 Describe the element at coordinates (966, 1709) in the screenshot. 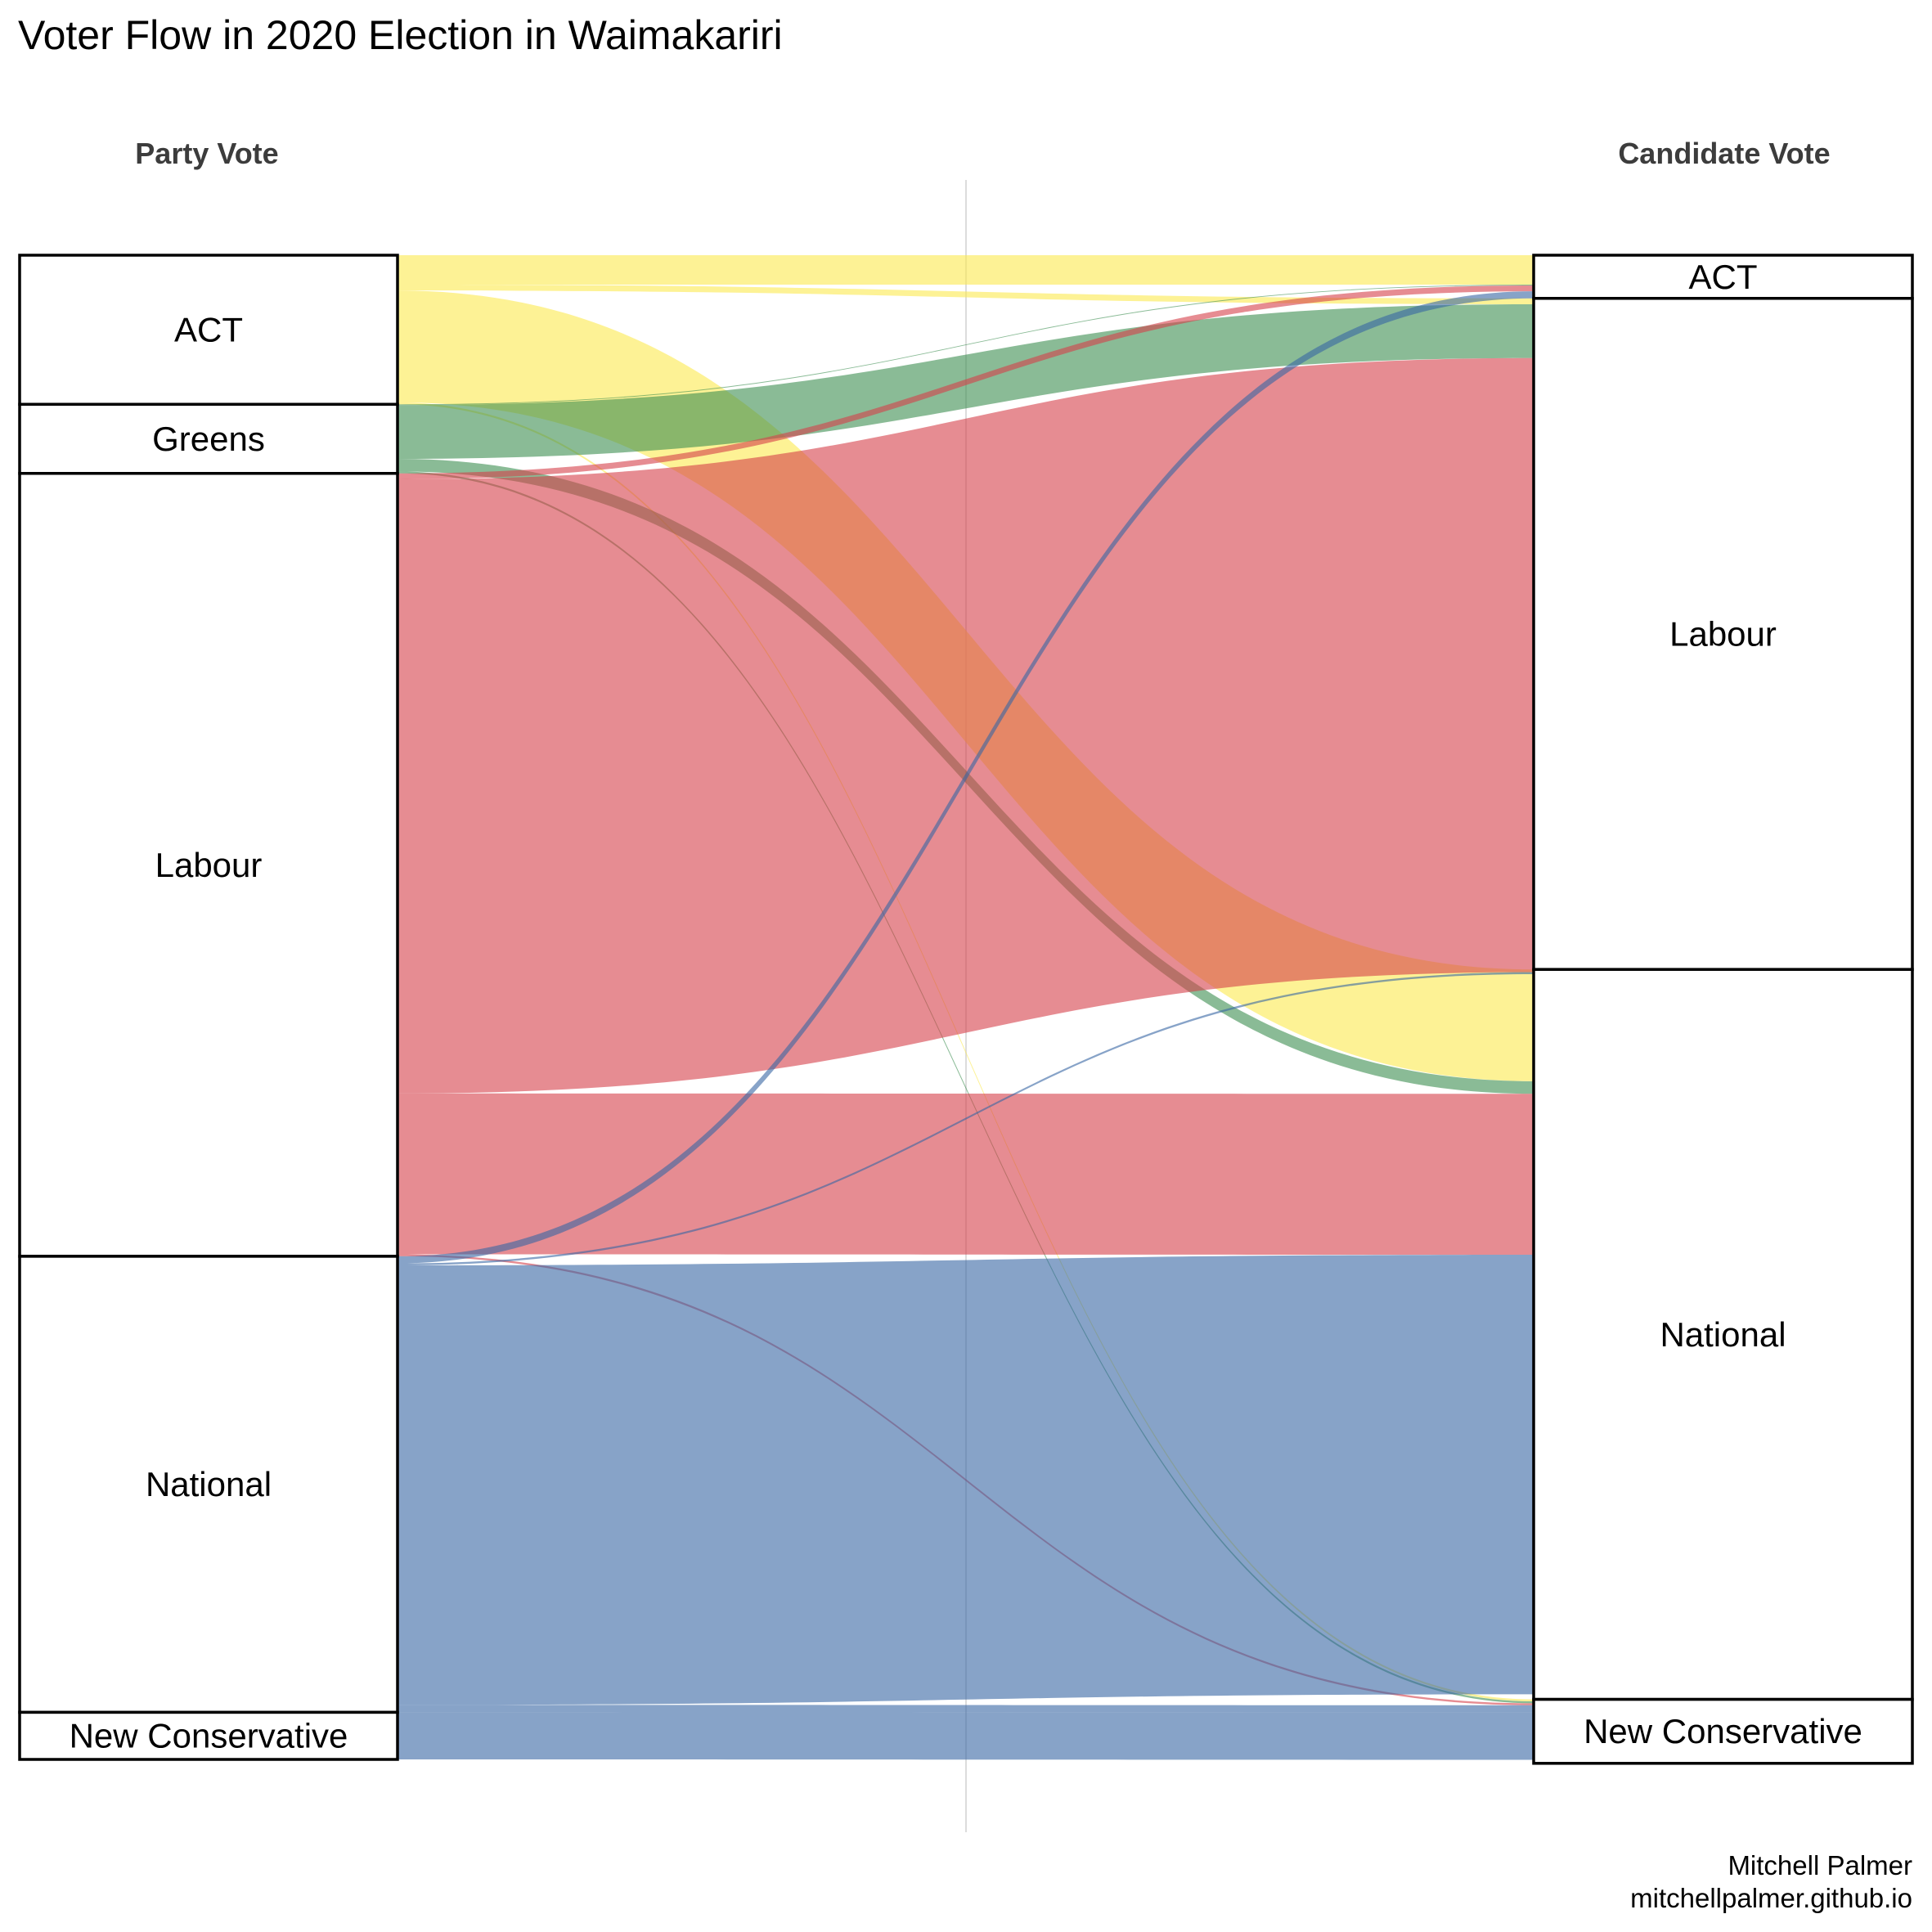

I see `flow-national-to-new-conservative` at that location.